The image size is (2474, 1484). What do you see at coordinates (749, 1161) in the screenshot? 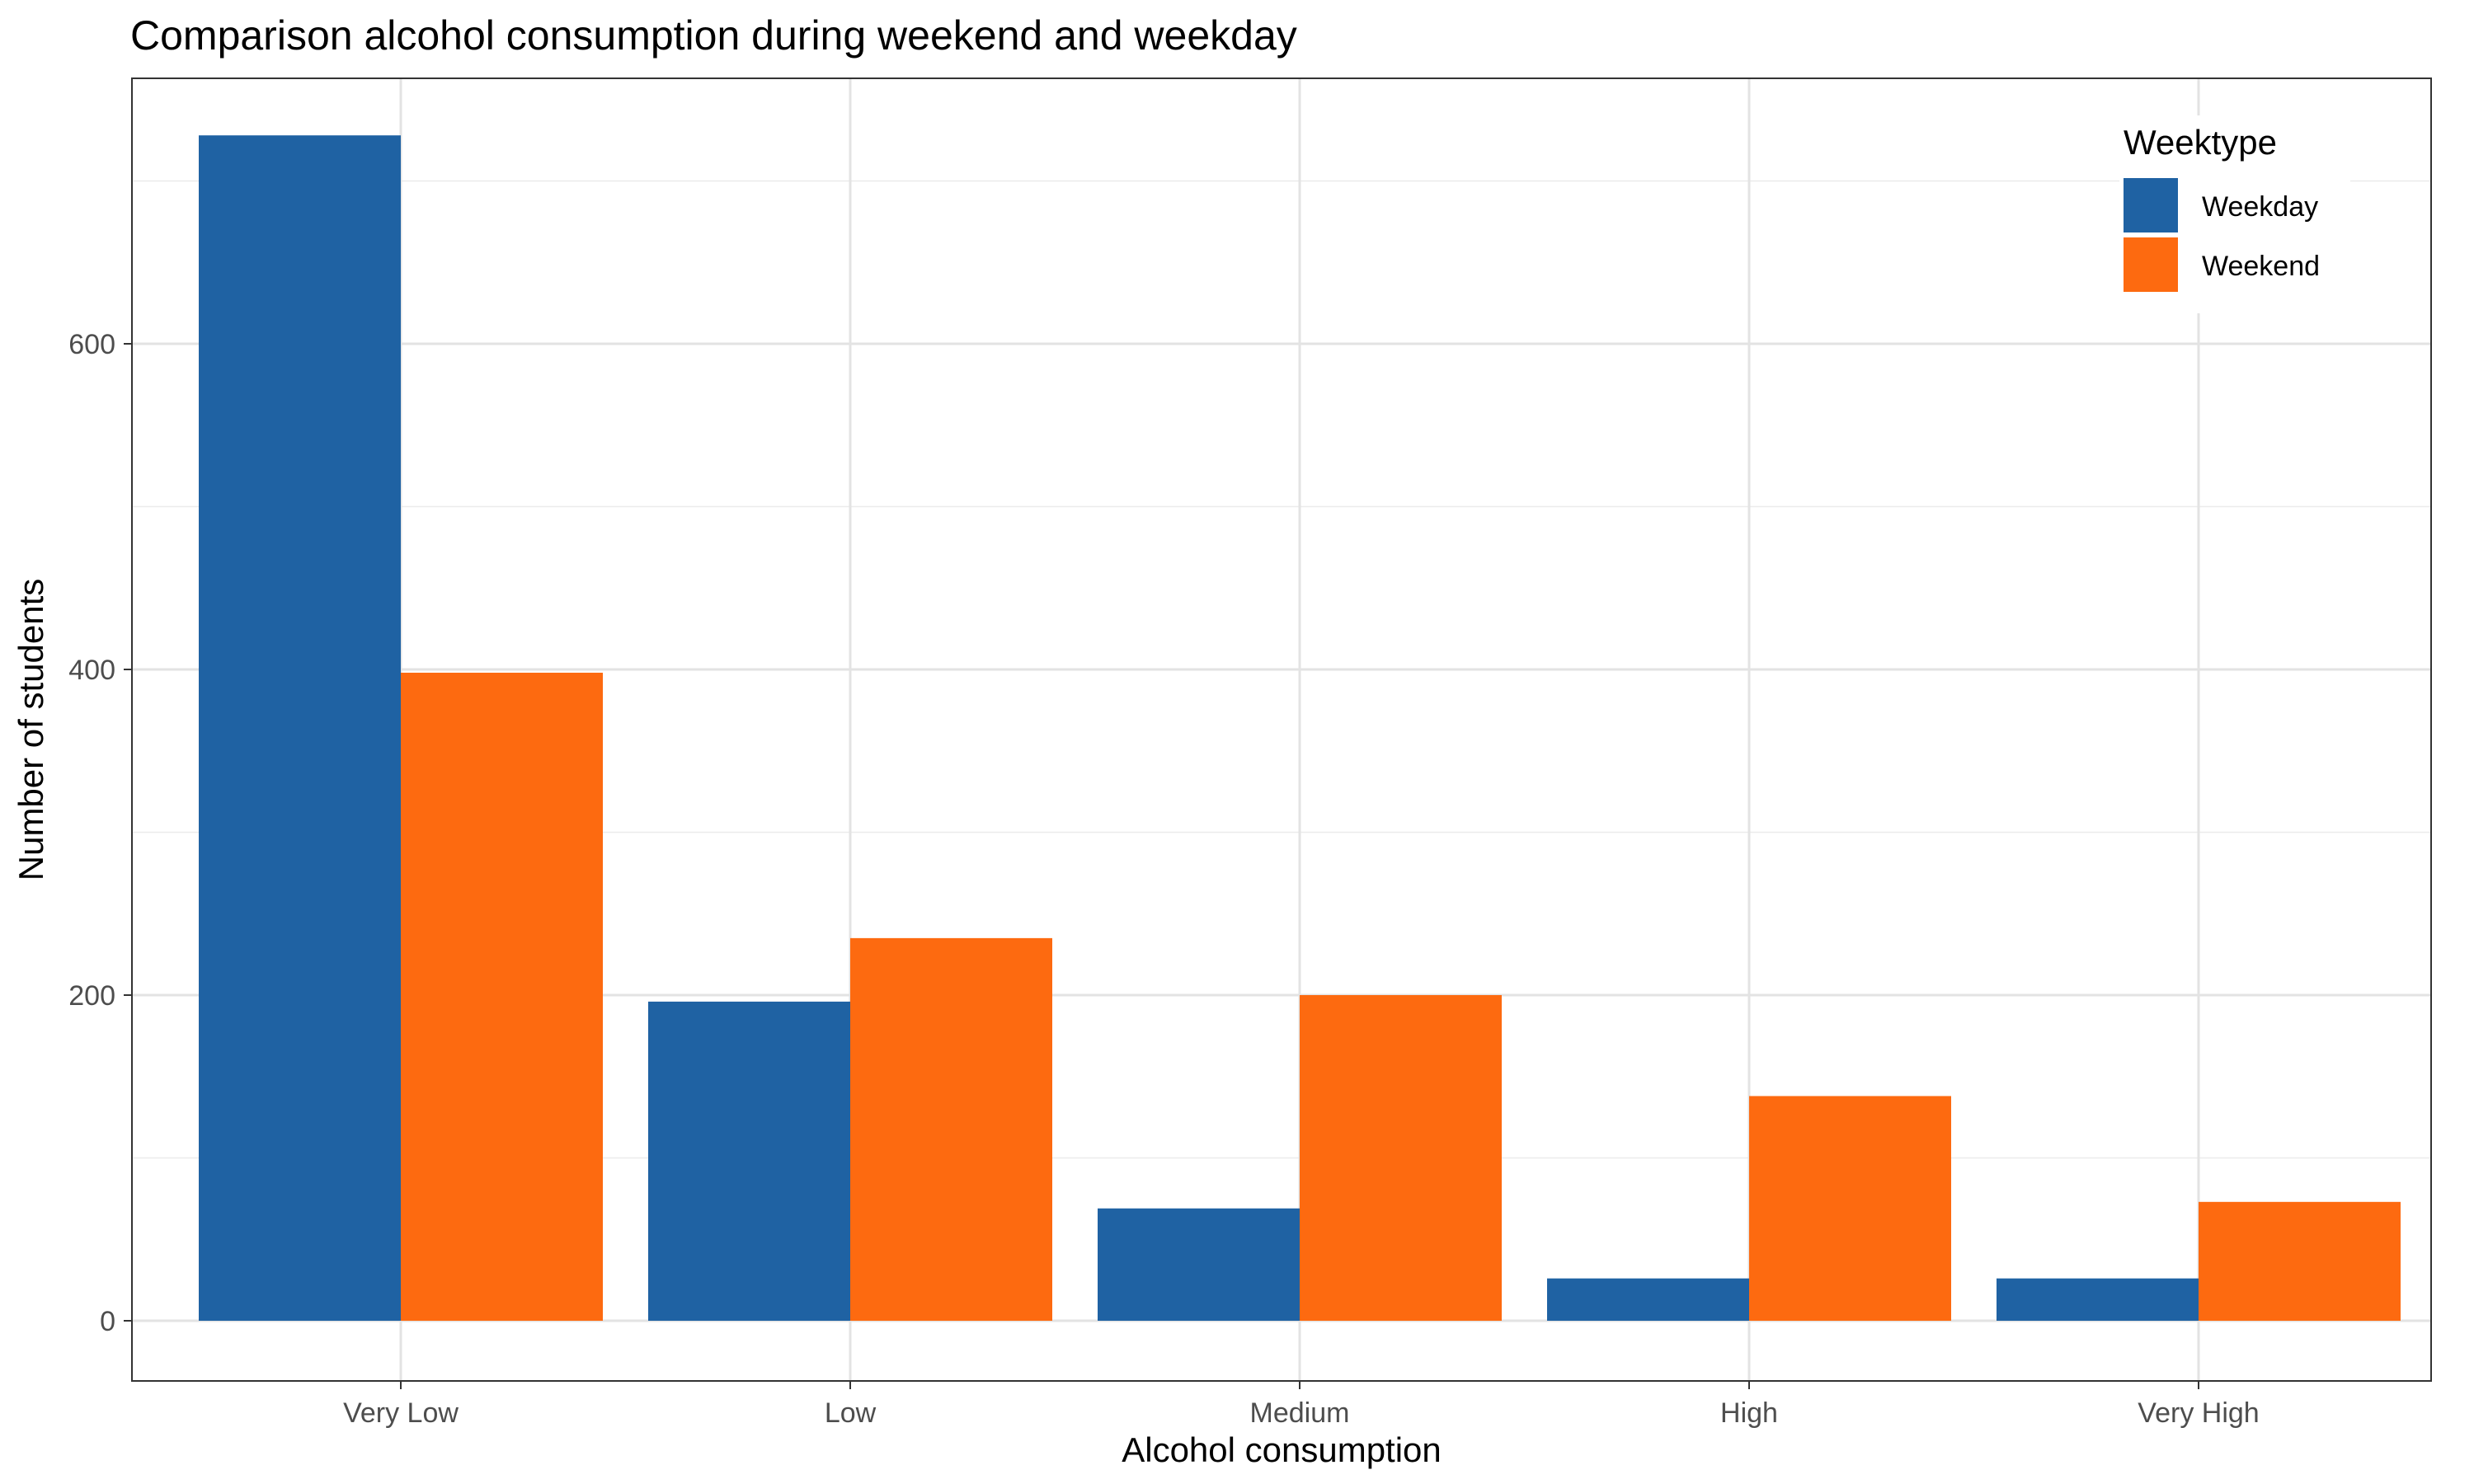
I see `bar-weekday-low` at bounding box center [749, 1161].